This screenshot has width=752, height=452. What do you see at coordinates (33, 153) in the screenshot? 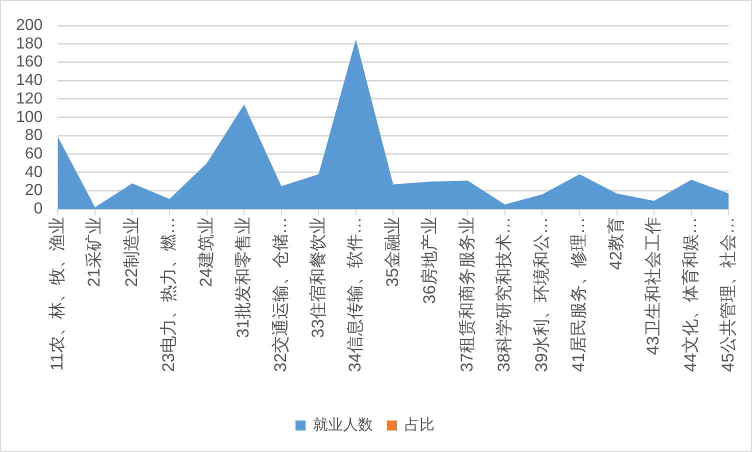
I see `y-tick-label: 60` at bounding box center [33, 153].